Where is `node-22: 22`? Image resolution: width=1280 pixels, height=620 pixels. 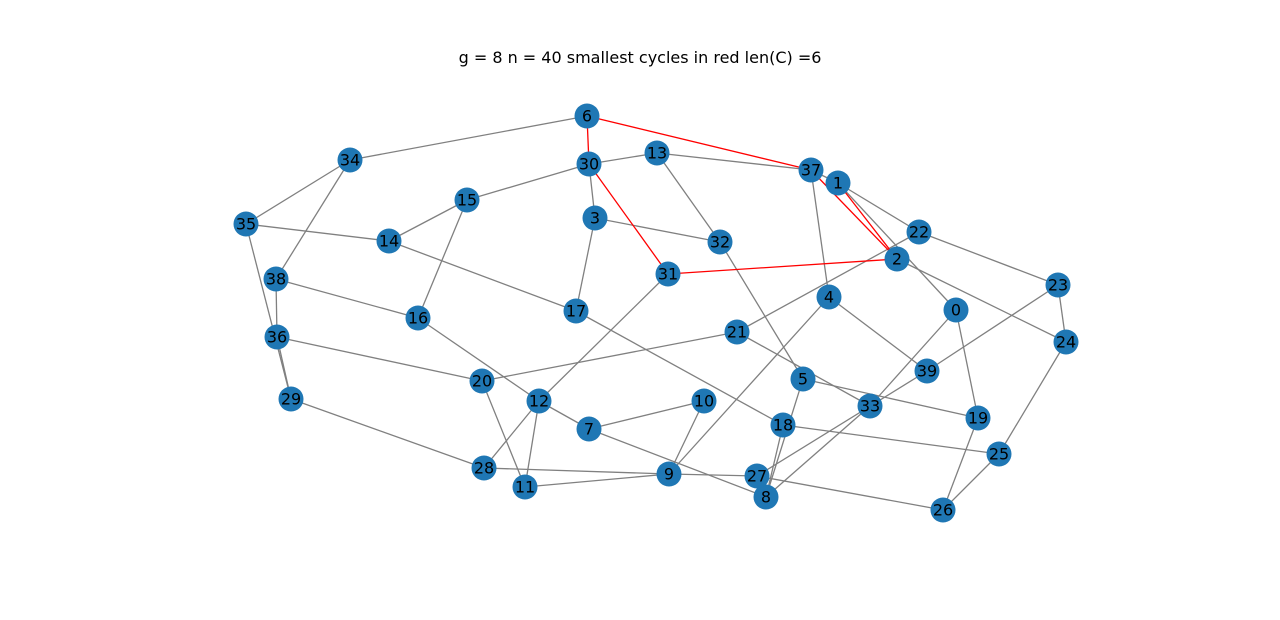
node-22: 22 is located at coordinates (919, 232).